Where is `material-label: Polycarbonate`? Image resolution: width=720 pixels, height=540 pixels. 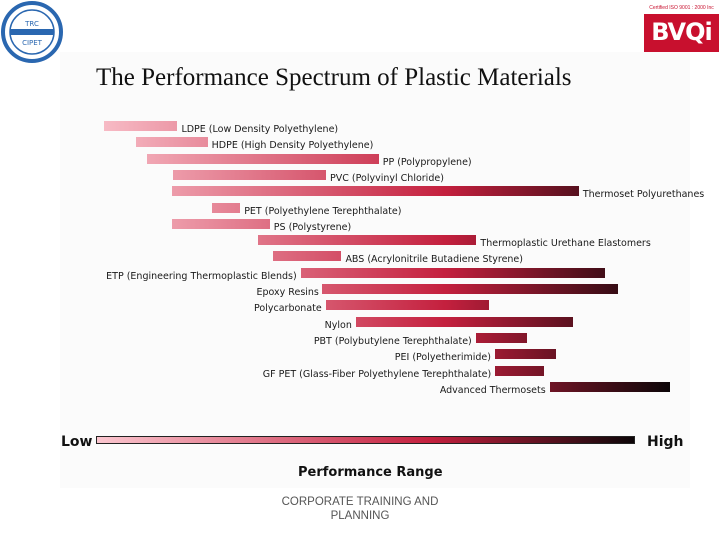
material-label: Polycarbonate is located at coordinates (288, 309).